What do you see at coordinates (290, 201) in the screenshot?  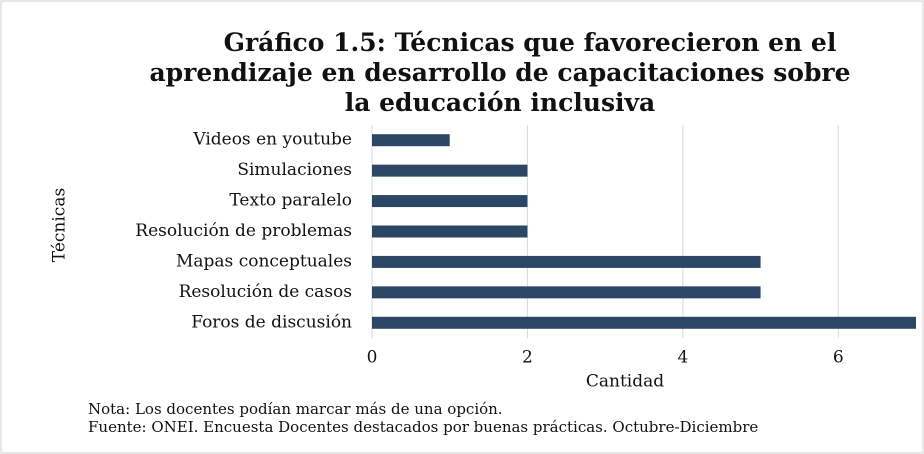 I see `y-tick-label: Texto paralelo` at bounding box center [290, 201].